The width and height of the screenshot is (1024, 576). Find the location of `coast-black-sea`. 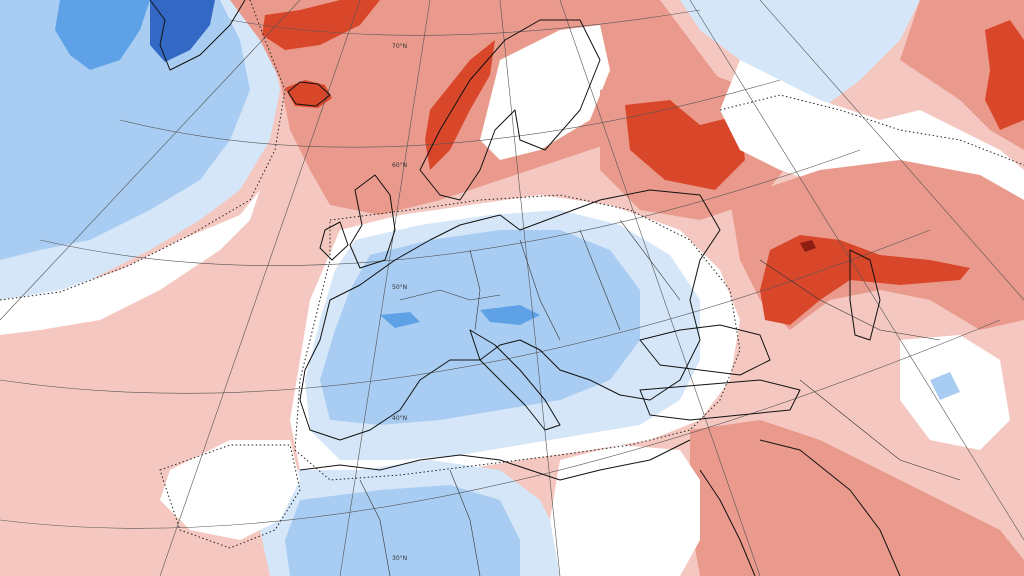

coast-black-sea is located at coordinates (705, 350).